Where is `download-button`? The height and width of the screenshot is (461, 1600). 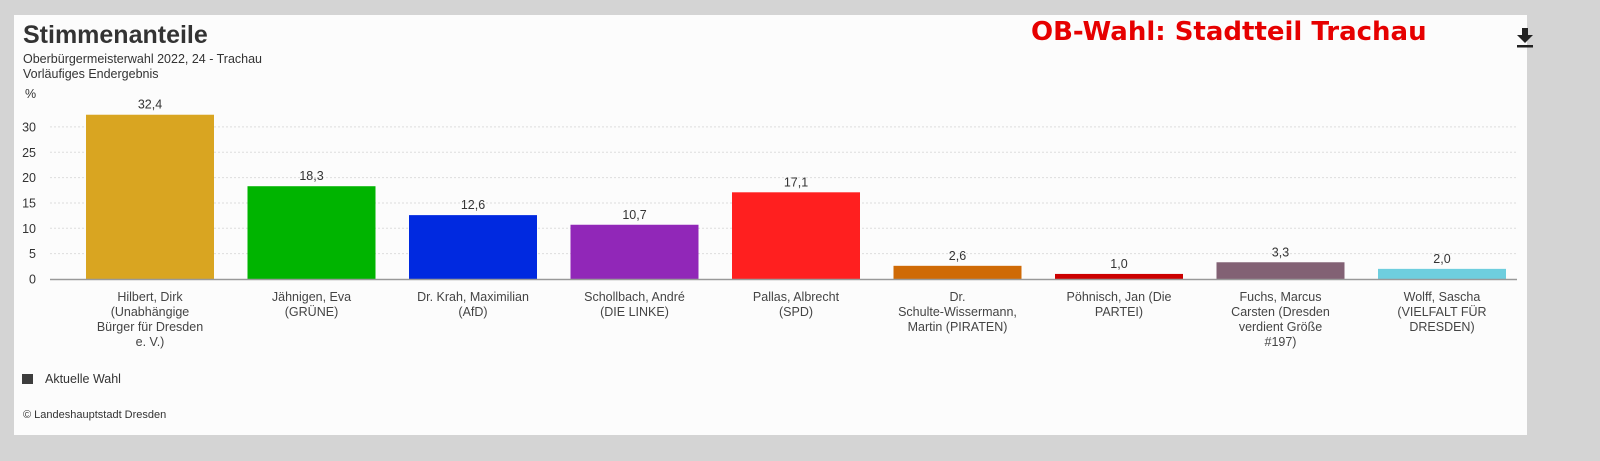 download-button is located at coordinates (1525, 37).